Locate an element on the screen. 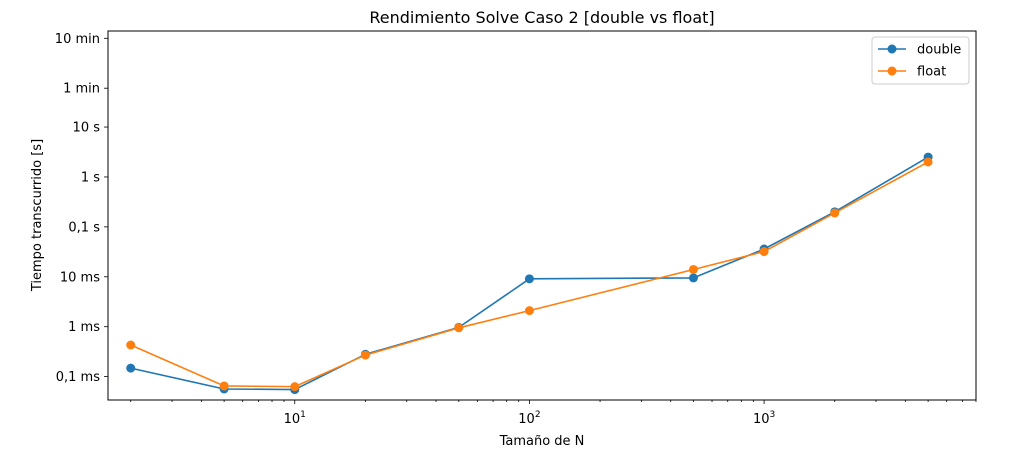  y-tick-label: 10 ms is located at coordinates (80, 277).